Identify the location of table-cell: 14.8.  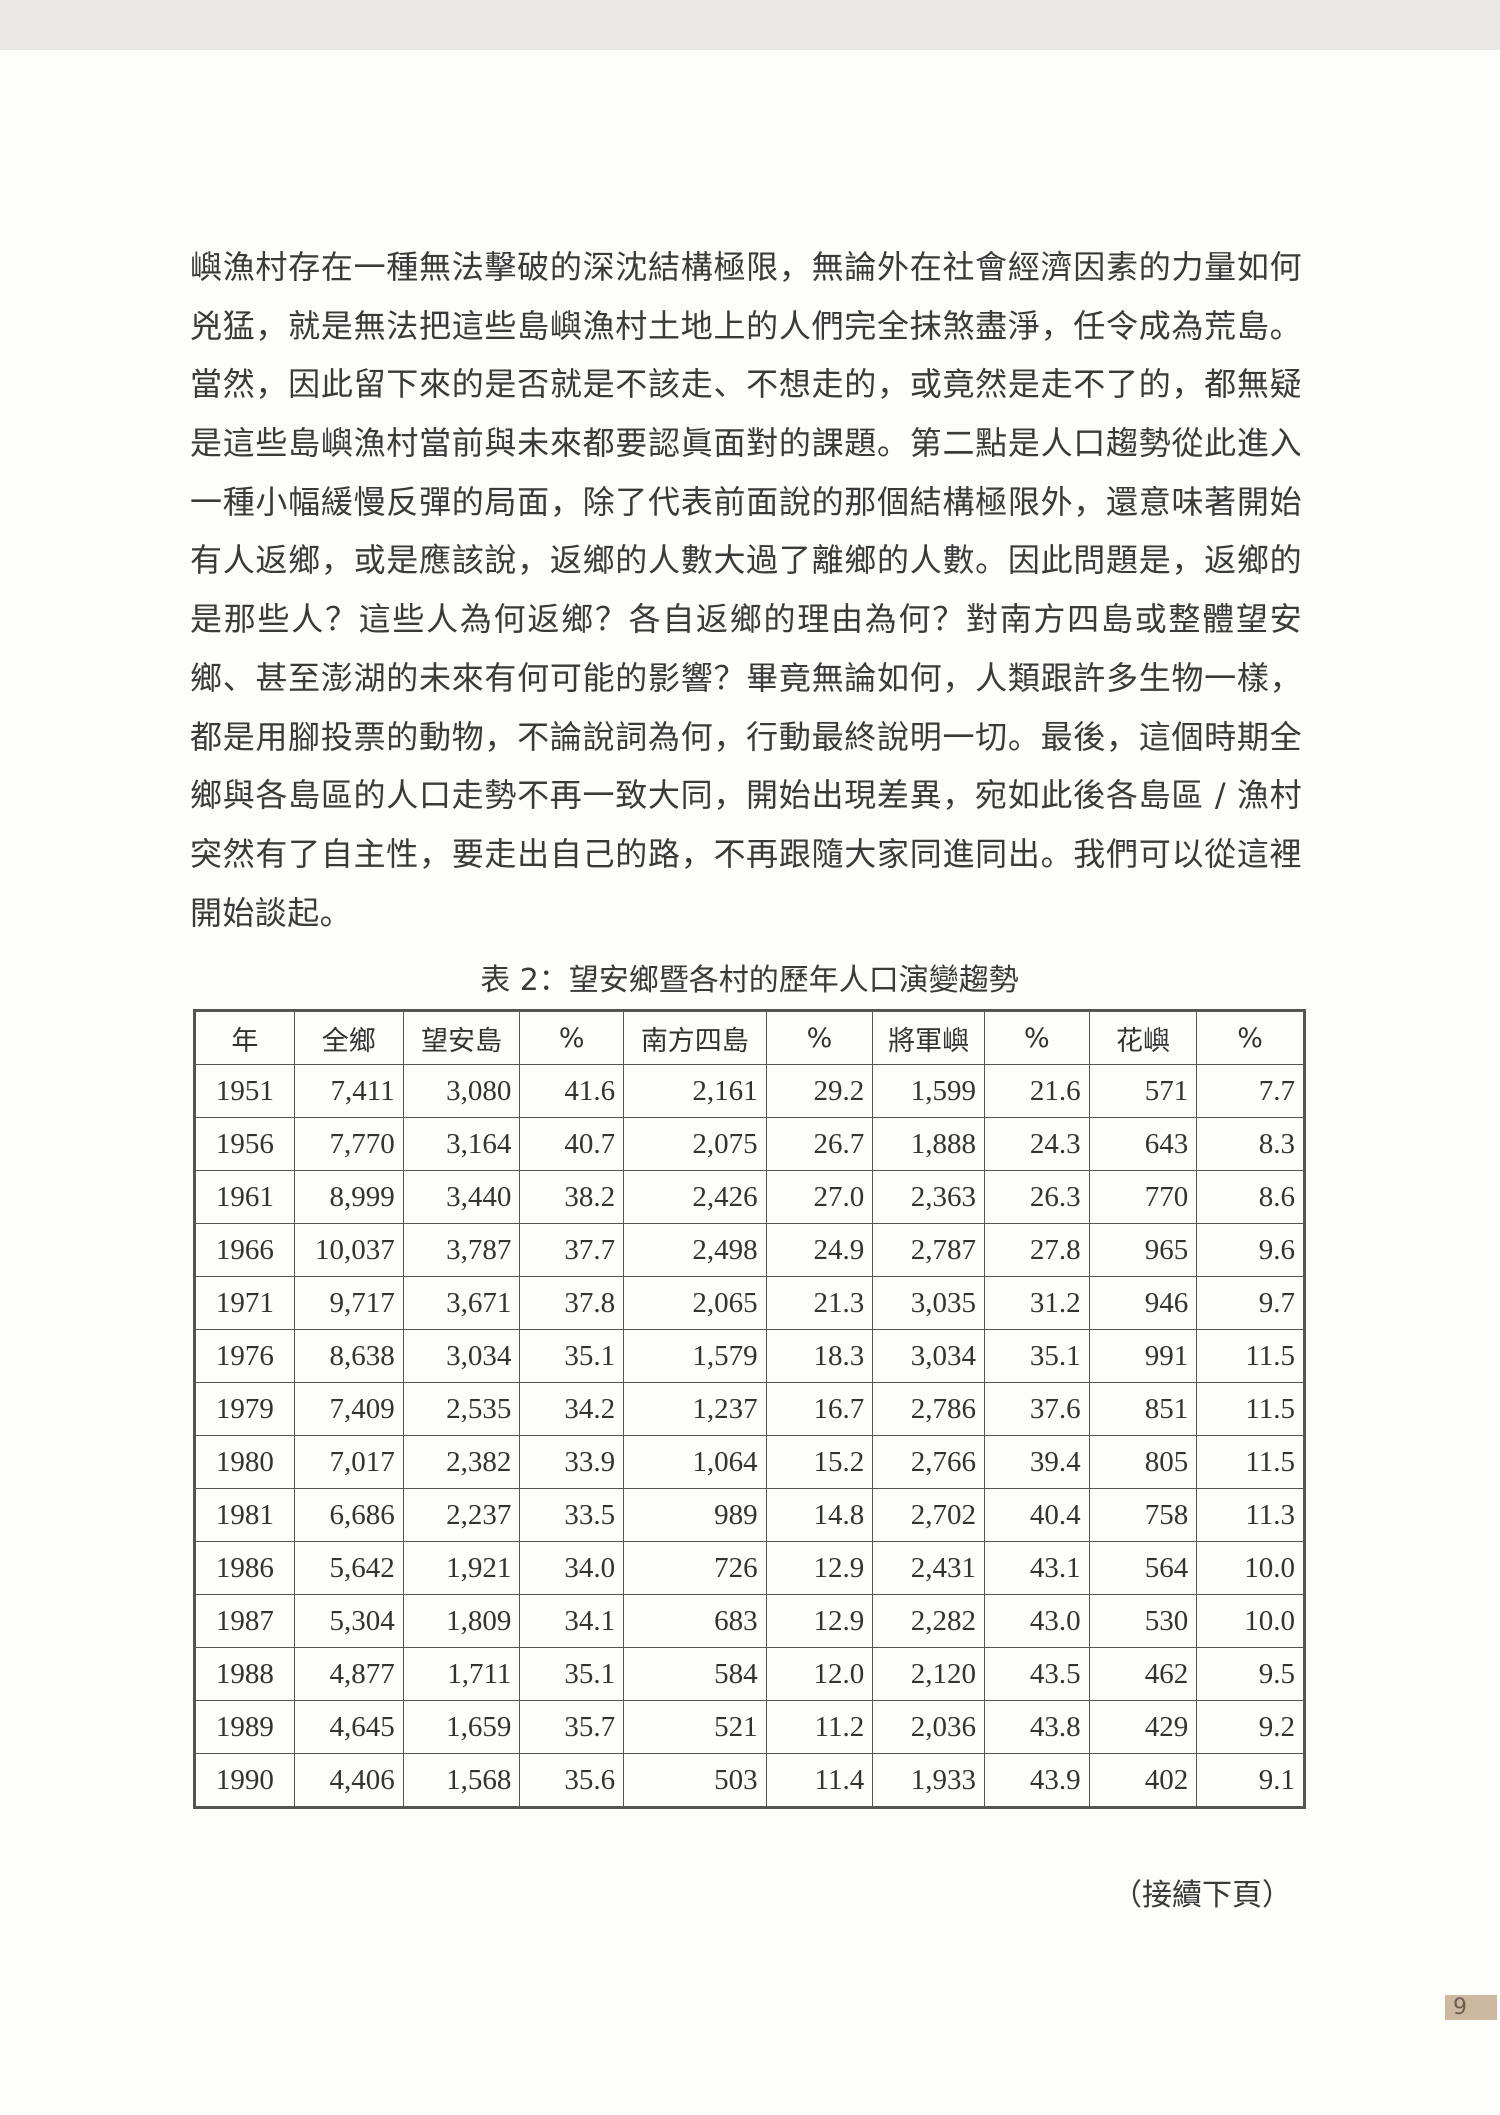
(819, 1515).